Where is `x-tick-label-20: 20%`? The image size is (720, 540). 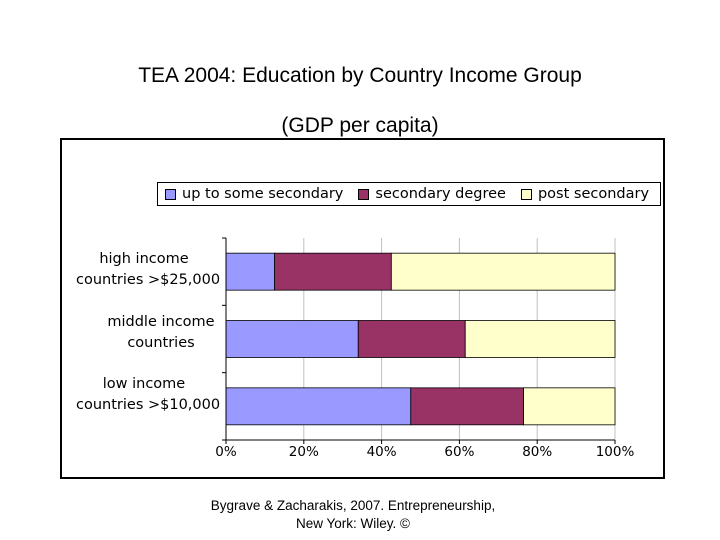
x-tick-label-20: 20% is located at coordinates (304, 452).